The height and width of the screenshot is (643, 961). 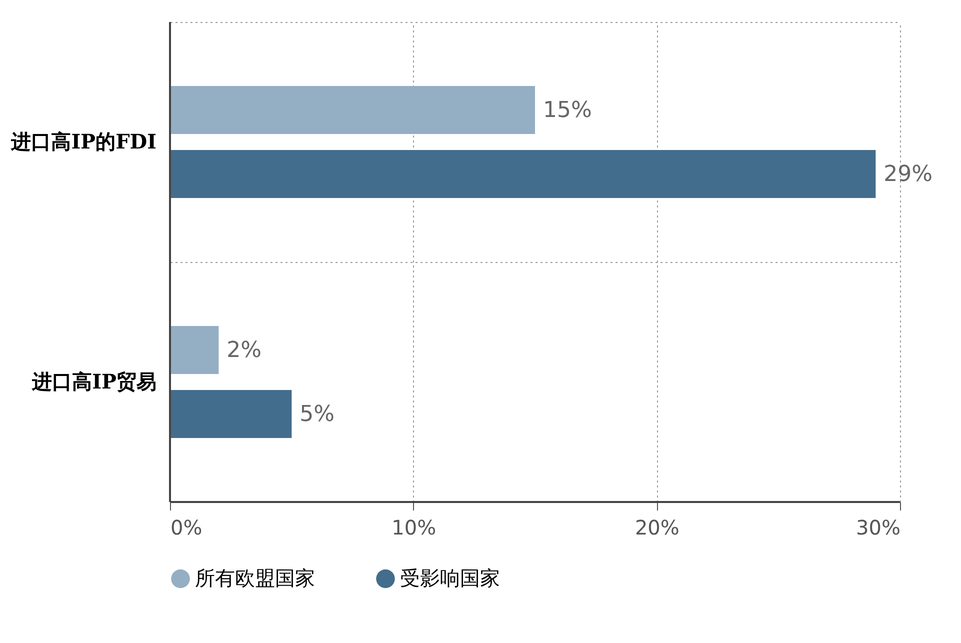 What do you see at coordinates (83, 142) in the screenshot?
I see `y-tick-label: 进口高IP的FDI` at bounding box center [83, 142].